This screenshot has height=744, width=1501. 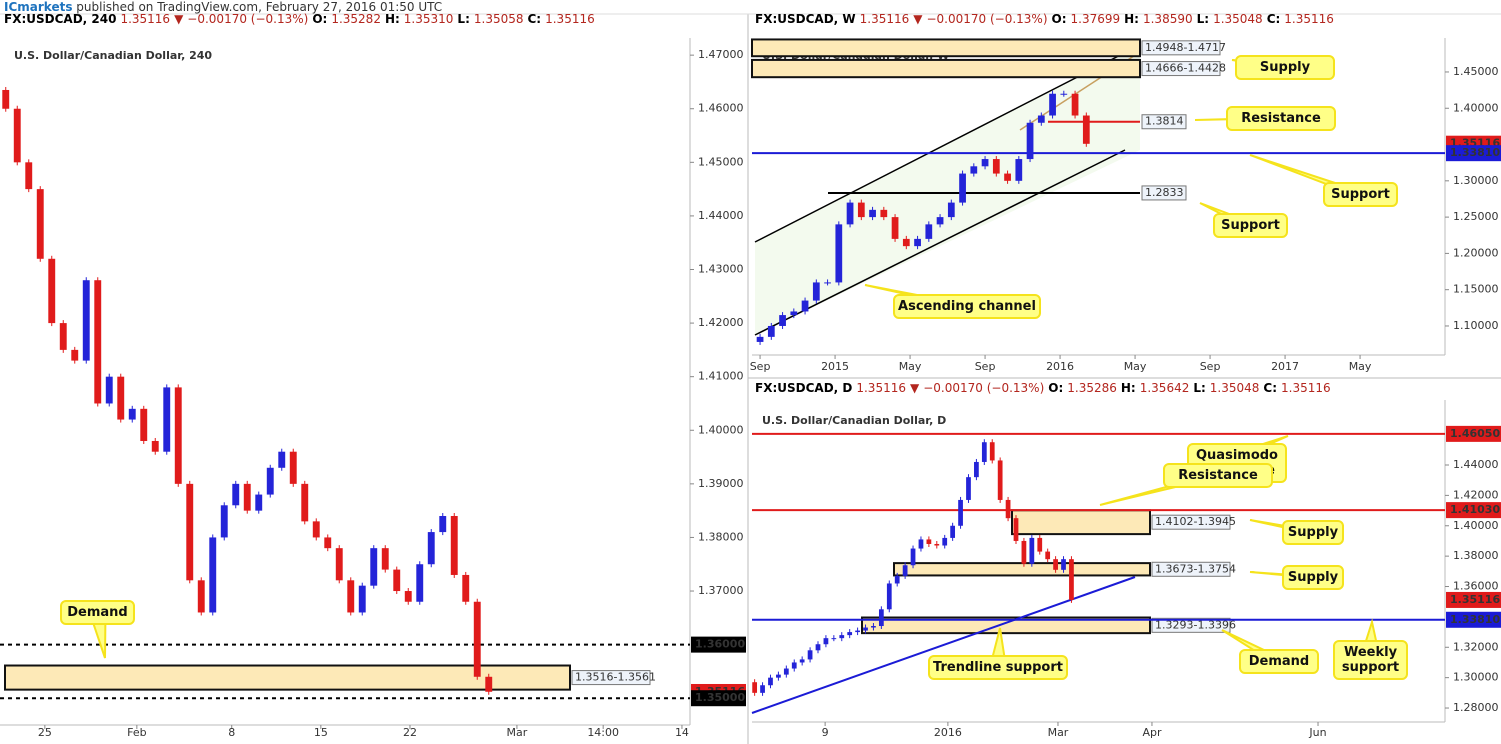 I want to click on y-tick-label: 1.45000, so click(x=721, y=161).